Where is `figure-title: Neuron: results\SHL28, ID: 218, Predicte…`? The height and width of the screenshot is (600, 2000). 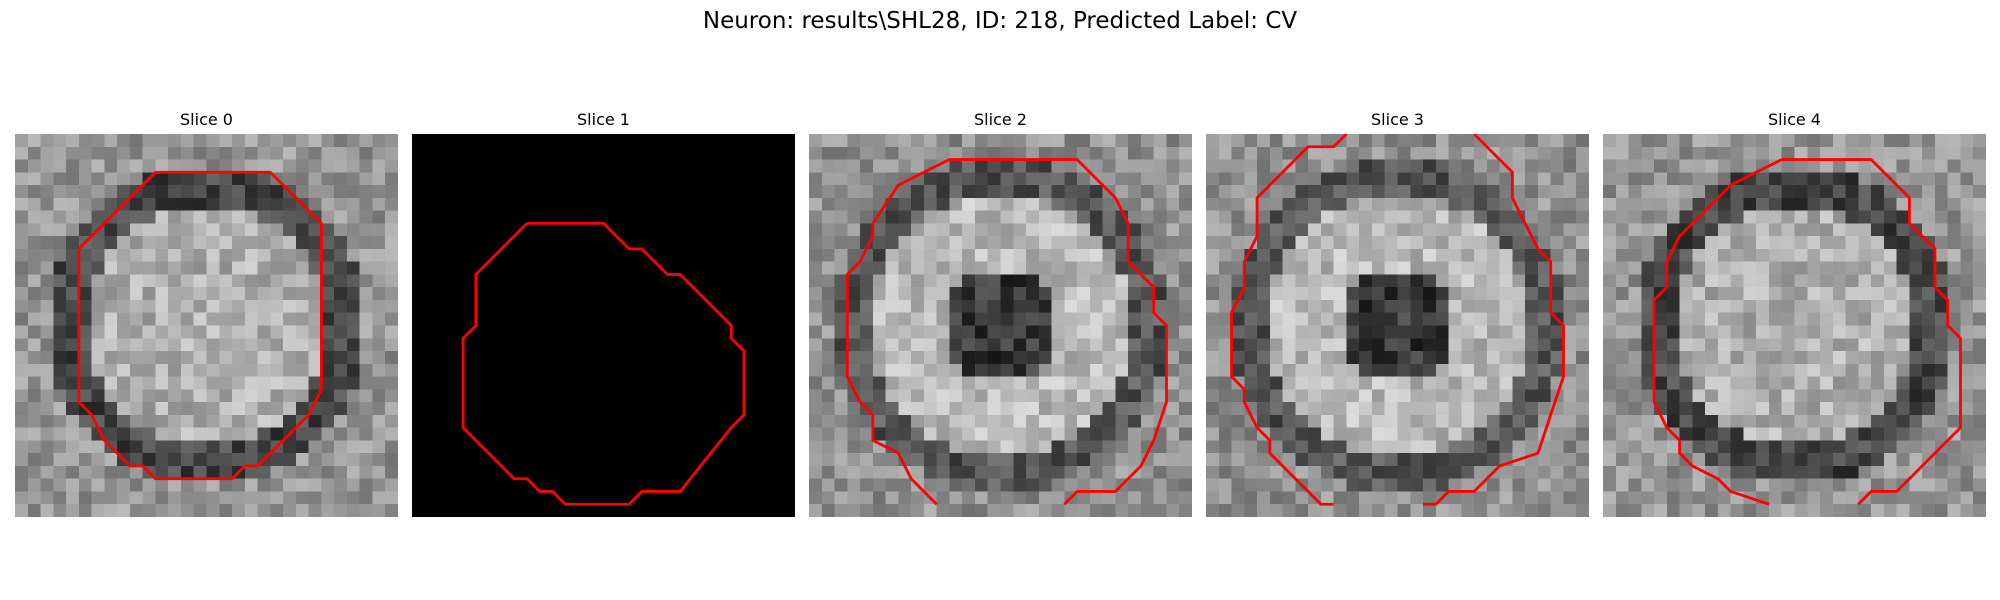
figure-title: Neuron: results\SHL28, ID: 218, Predicte… is located at coordinates (1000, 21).